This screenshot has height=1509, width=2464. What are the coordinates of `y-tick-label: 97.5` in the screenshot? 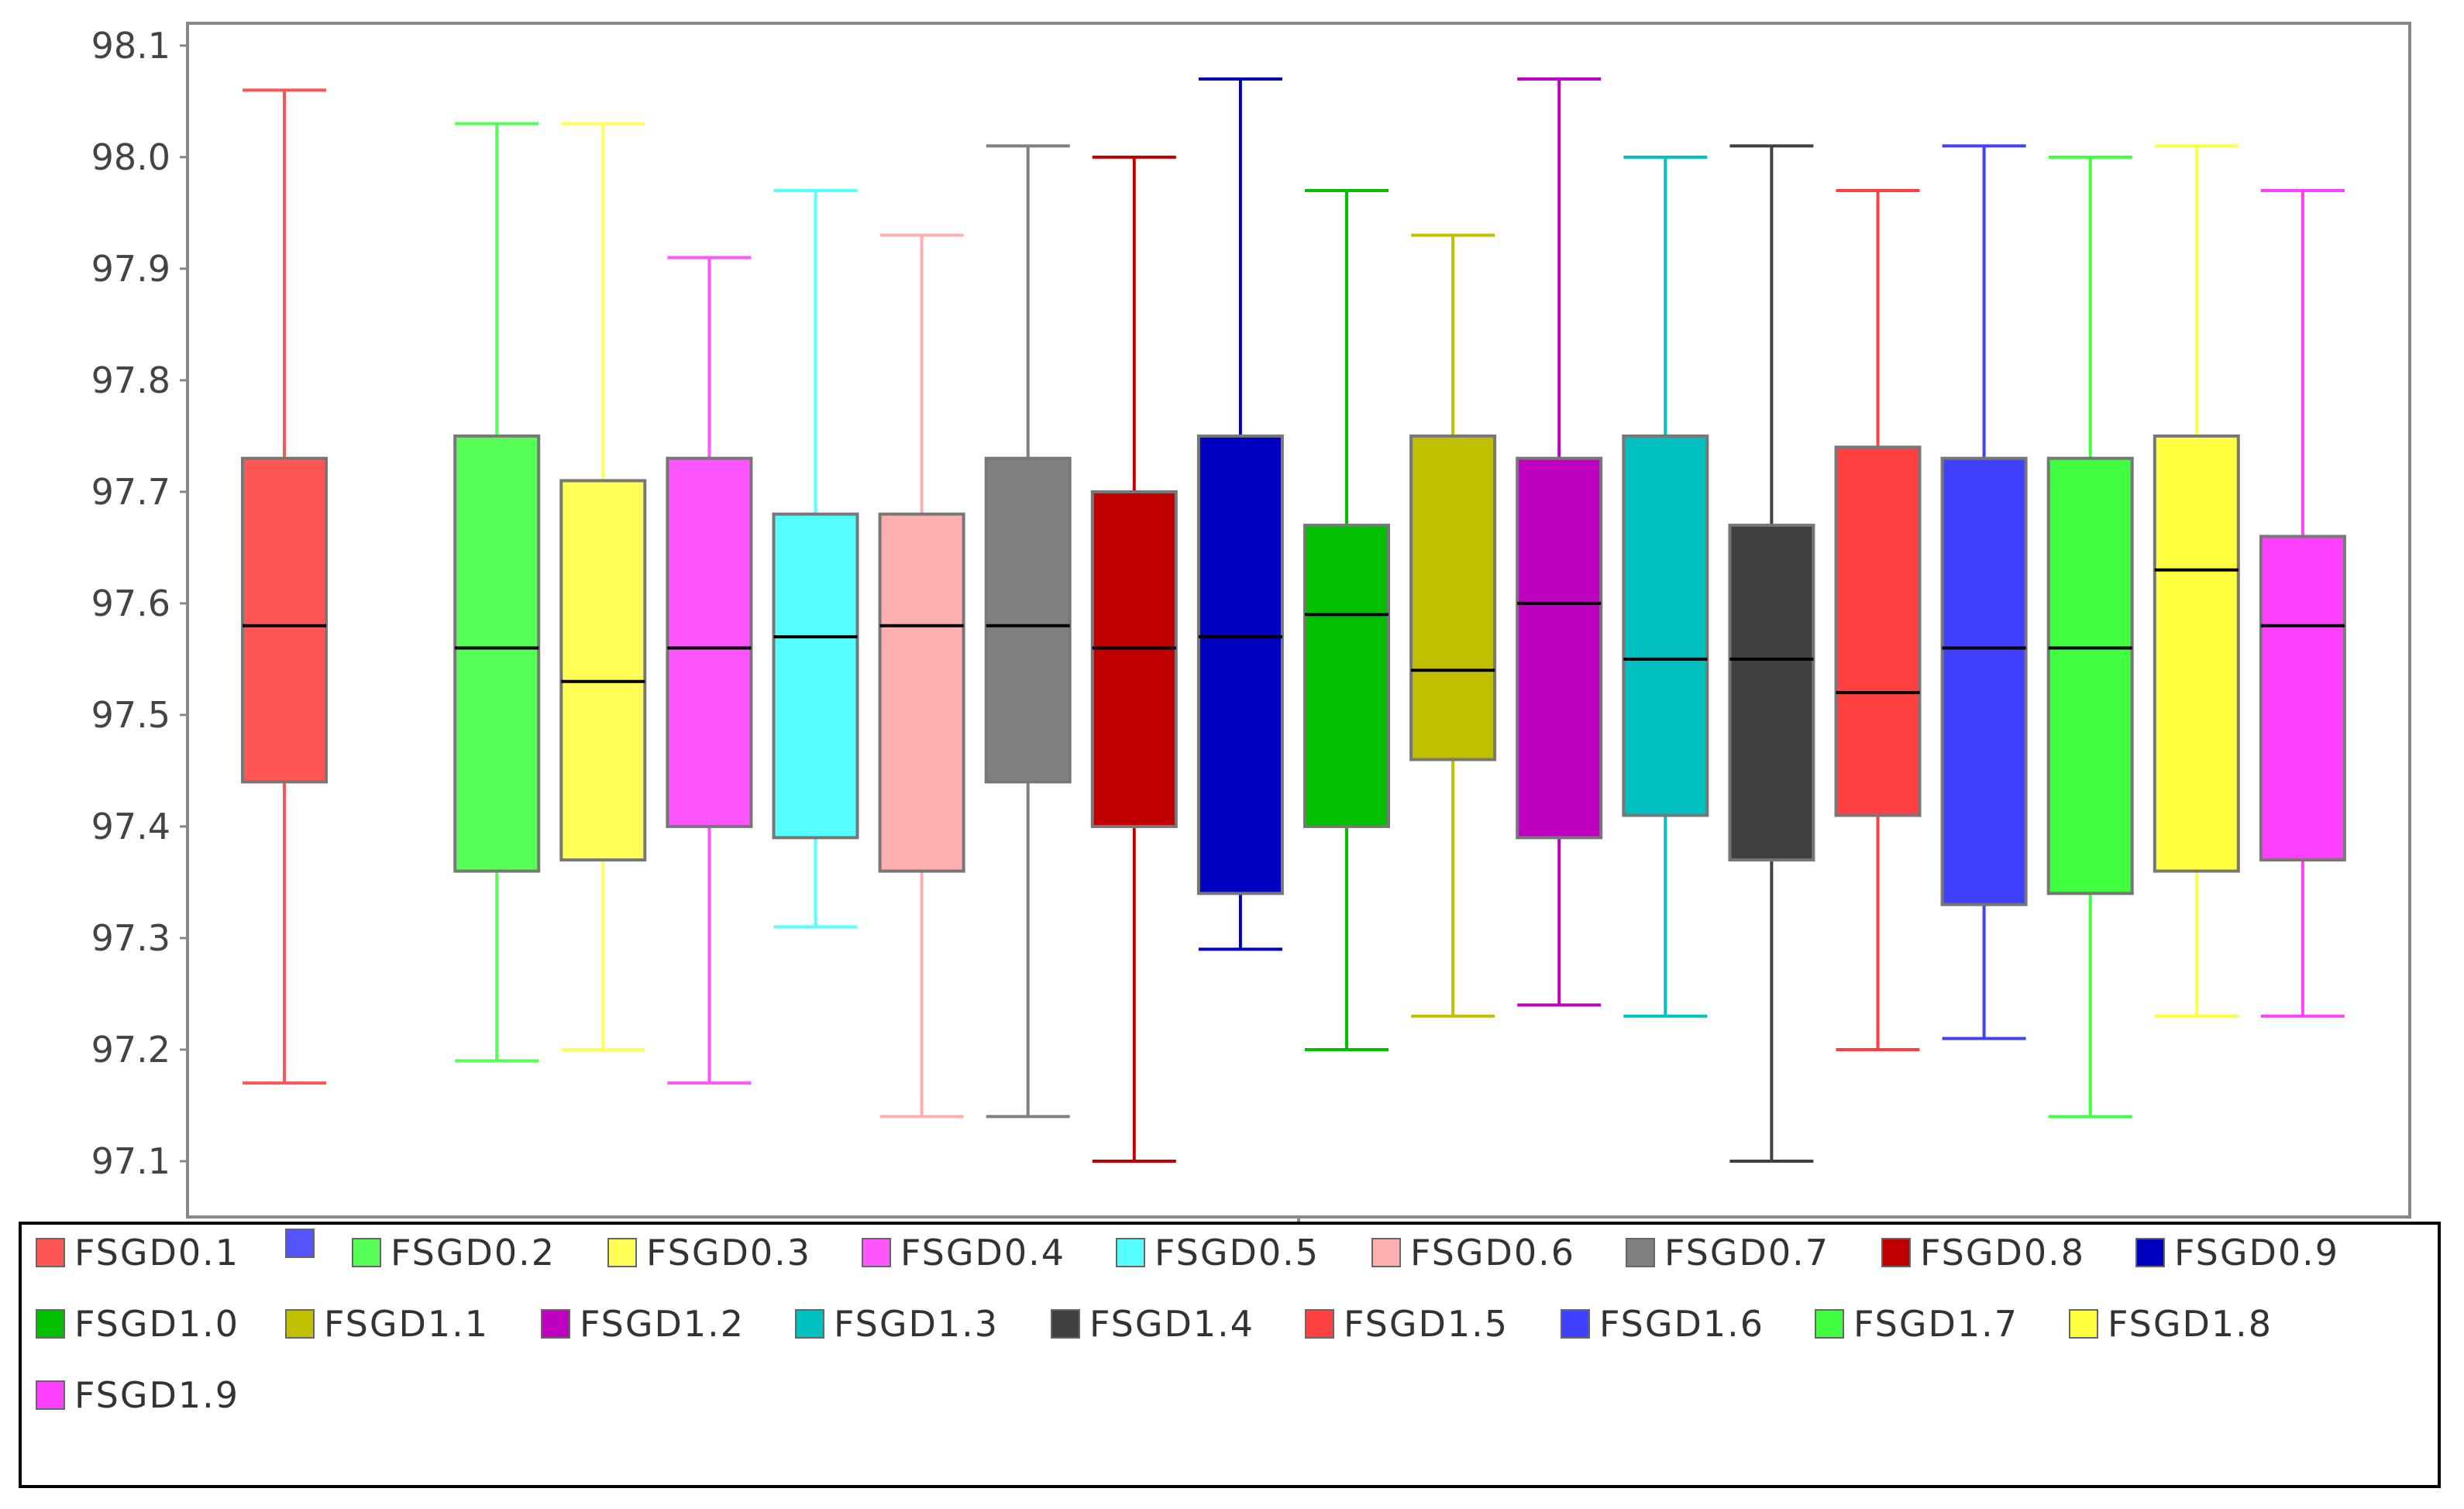 It's located at (130, 715).